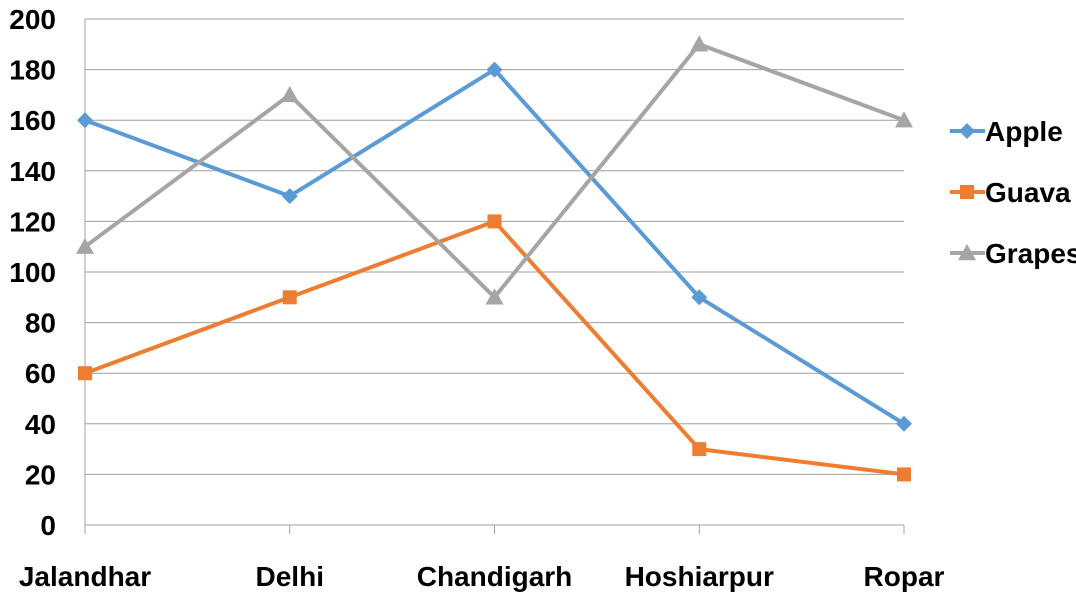  Describe the element at coordinates (48, 525) in the screenshot. I see `y-tick-label: 0` at that location.